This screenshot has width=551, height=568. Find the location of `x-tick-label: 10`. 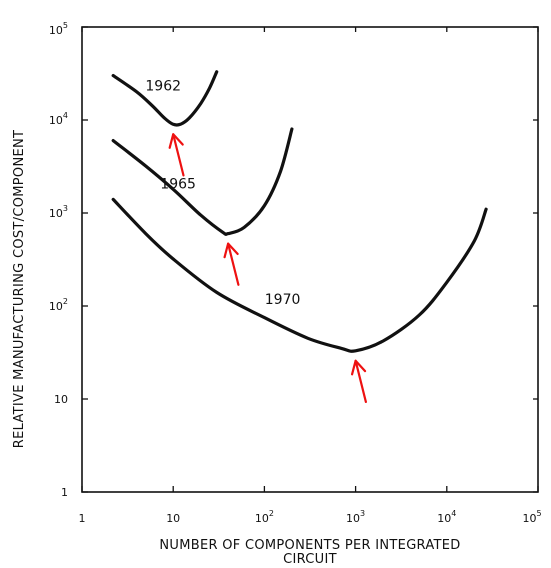

x-tick-label: 10 is located at coordinates (173, 518).